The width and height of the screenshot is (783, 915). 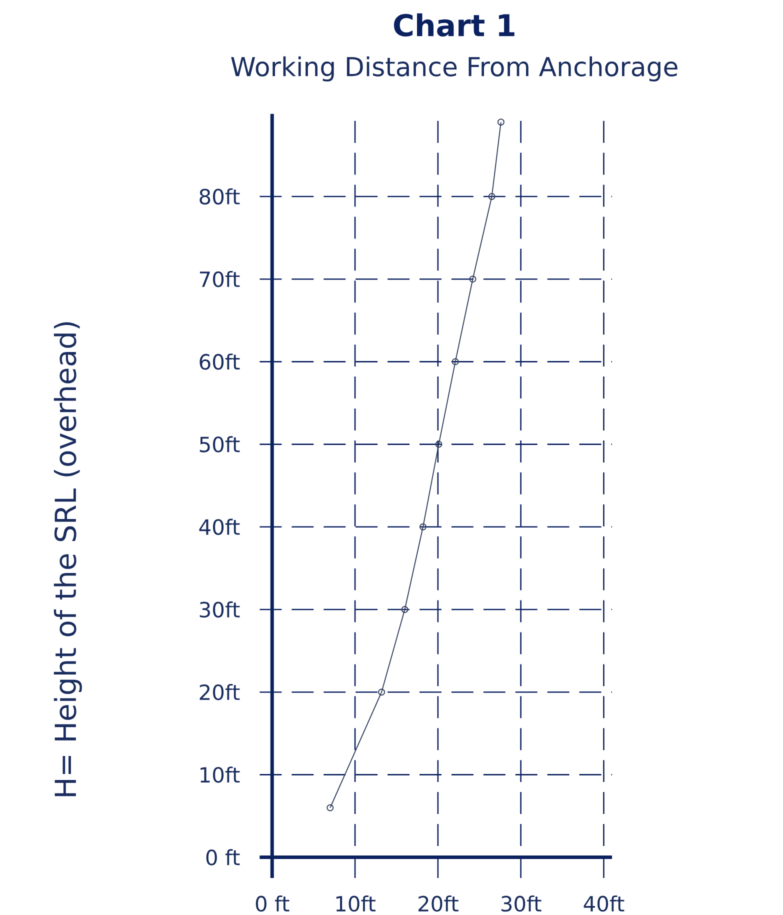 What do you see at coordinates (220, 444) in the screenshot?
I see `y-tick-label: 50ft` at bounding box center [220, 444].